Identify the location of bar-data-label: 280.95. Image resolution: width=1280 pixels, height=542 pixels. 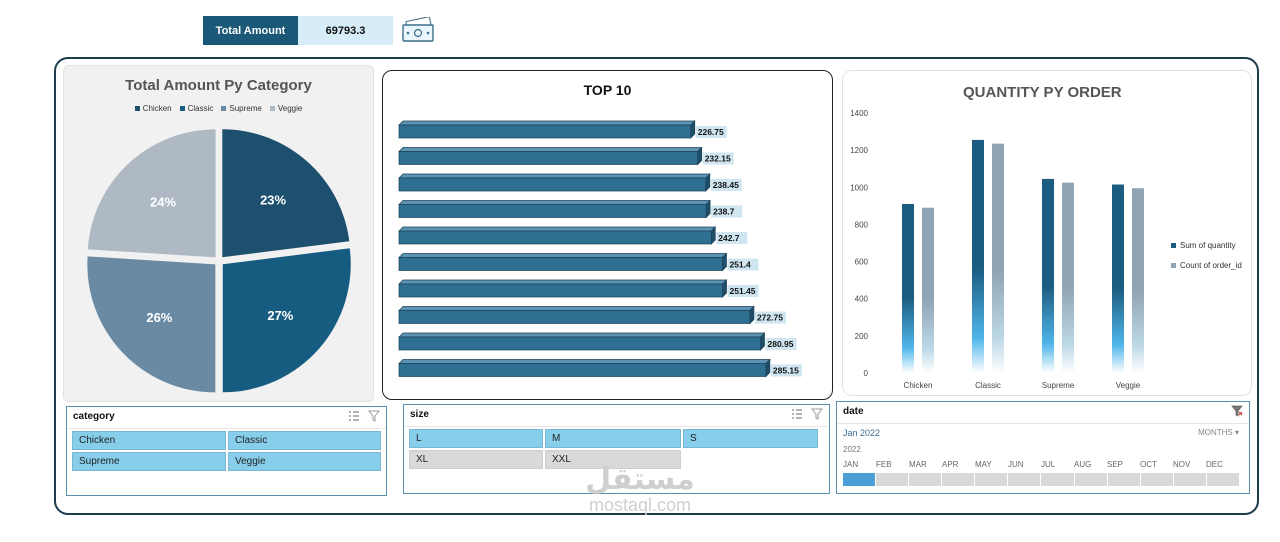
(780, 344).